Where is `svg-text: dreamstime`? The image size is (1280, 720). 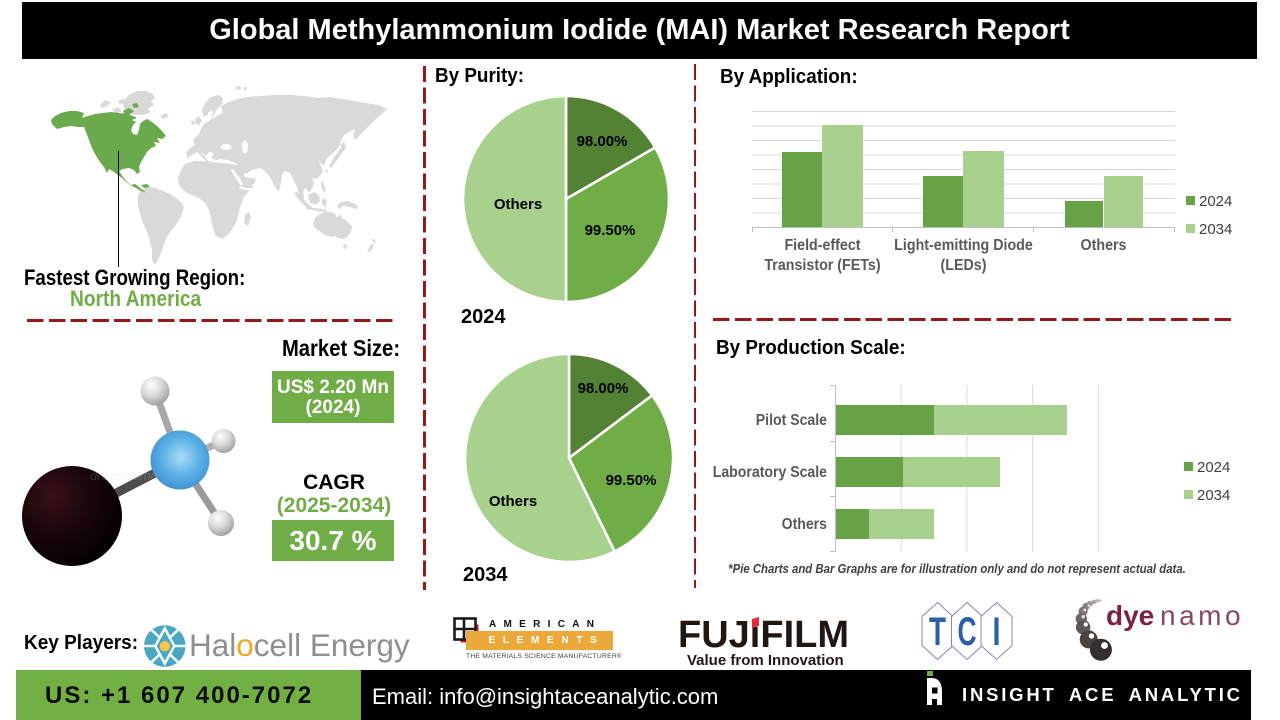 svg-text: dreamstime is located at coordinates (124, 475).